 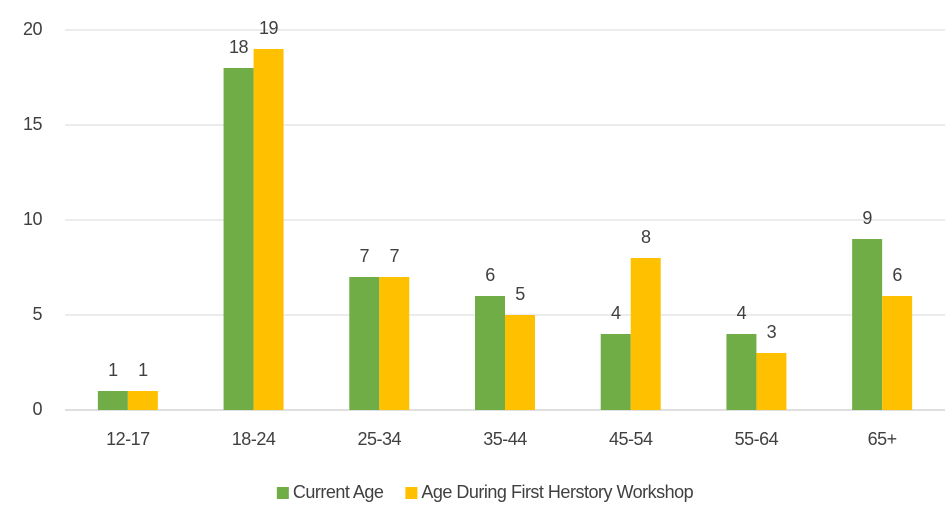 What do you see at coordinates (239, 47) in the screenshot?
I see `data-label: 18` at bounding box center [239, 47].